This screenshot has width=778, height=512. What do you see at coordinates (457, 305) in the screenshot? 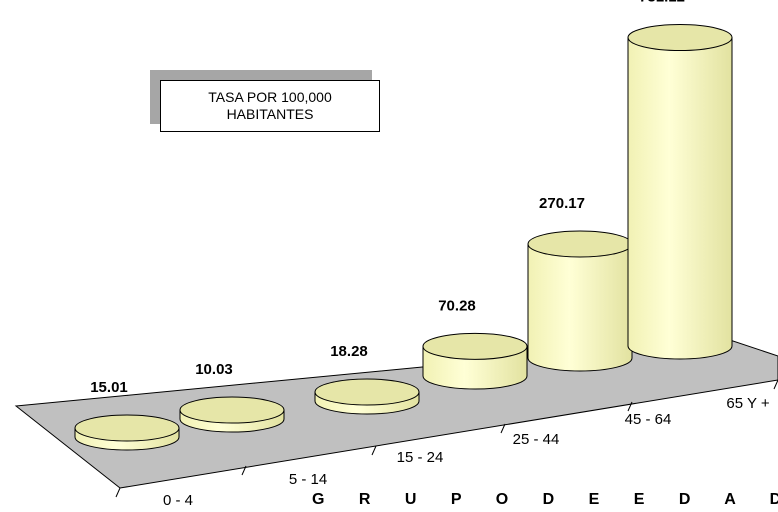
I see `value-label: 70.28` at bounding box center [457, 305].